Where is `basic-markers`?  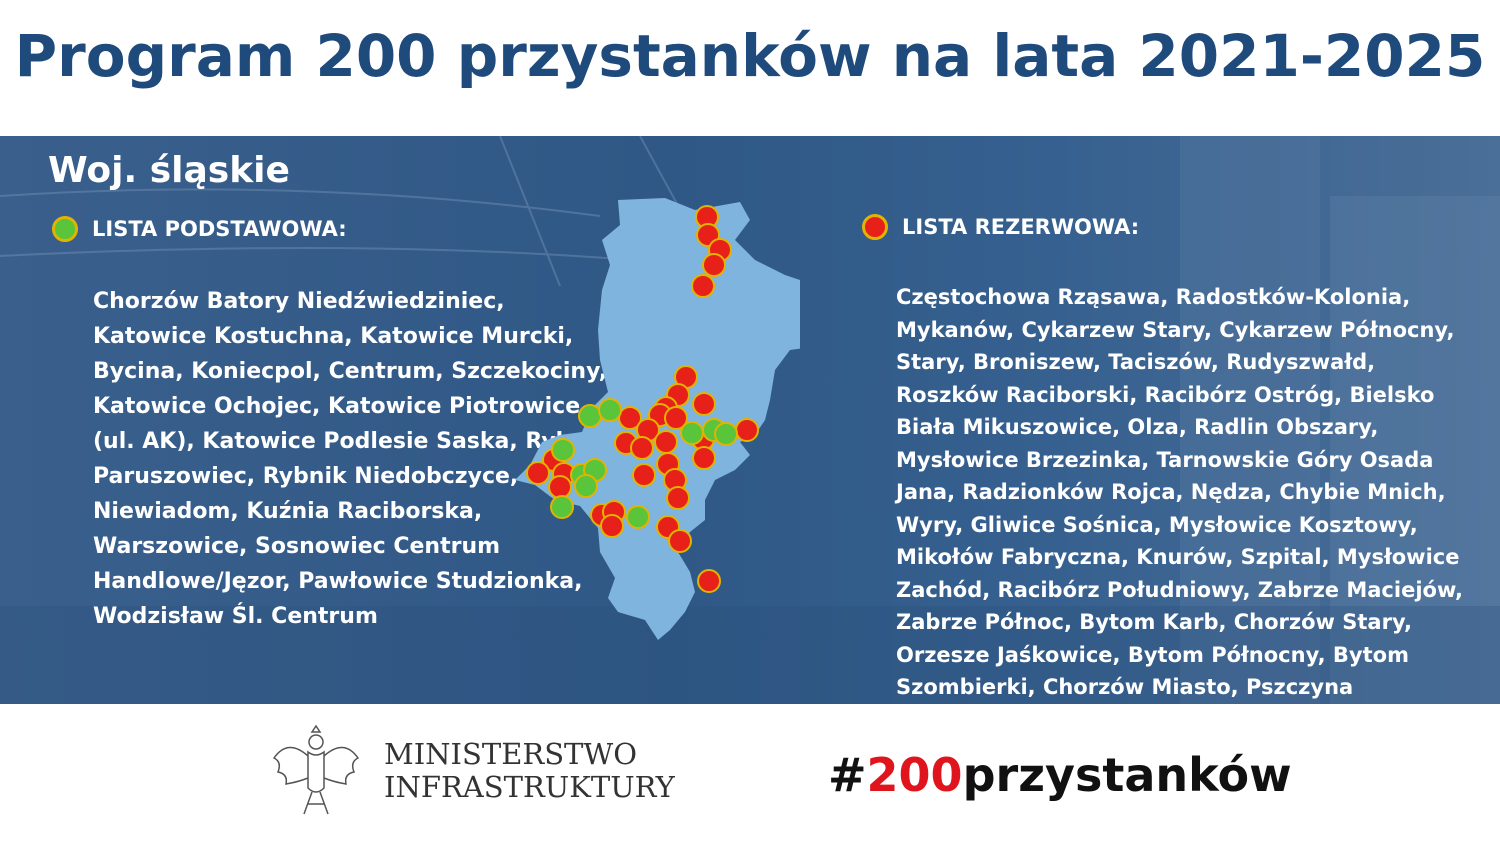
basic-markers is located at coordinates (644, 463).